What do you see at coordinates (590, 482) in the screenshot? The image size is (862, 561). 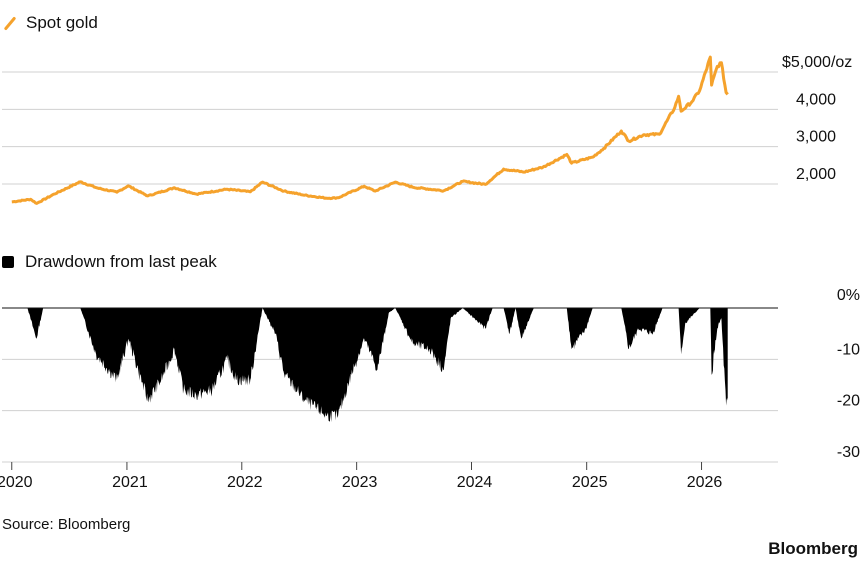 I see `x-tick-label: 2025` at bounding box center [590, 482].